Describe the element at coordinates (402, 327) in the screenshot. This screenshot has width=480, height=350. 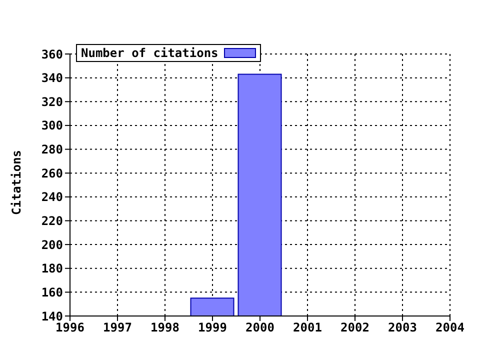
I see `x-tick-label: 2003` at that location.